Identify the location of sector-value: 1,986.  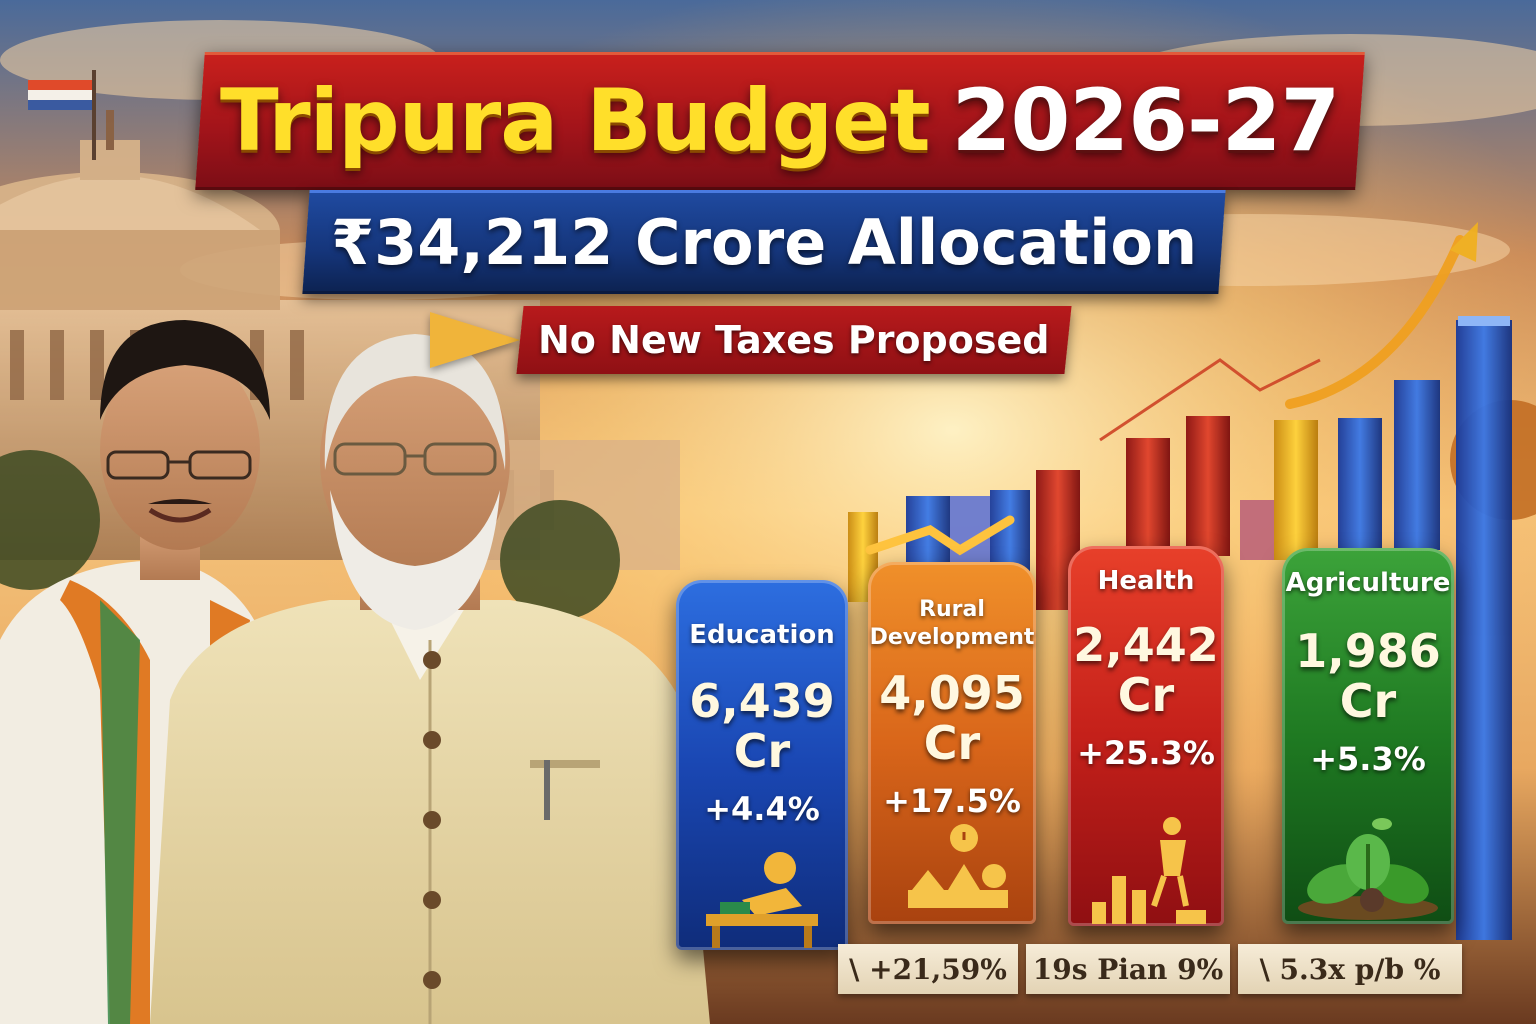
(1368, 651).